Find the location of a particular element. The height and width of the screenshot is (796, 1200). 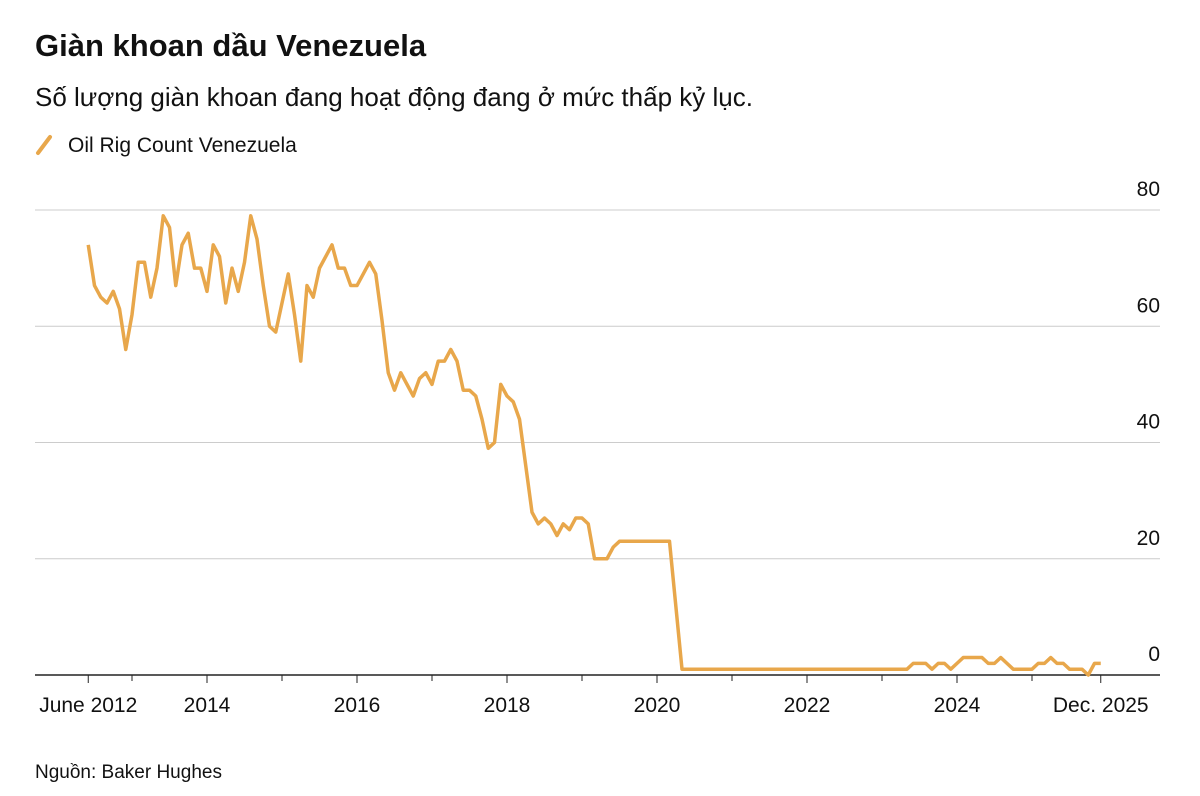

y-tick-label: 40 is located at coordinates (1148, 422).